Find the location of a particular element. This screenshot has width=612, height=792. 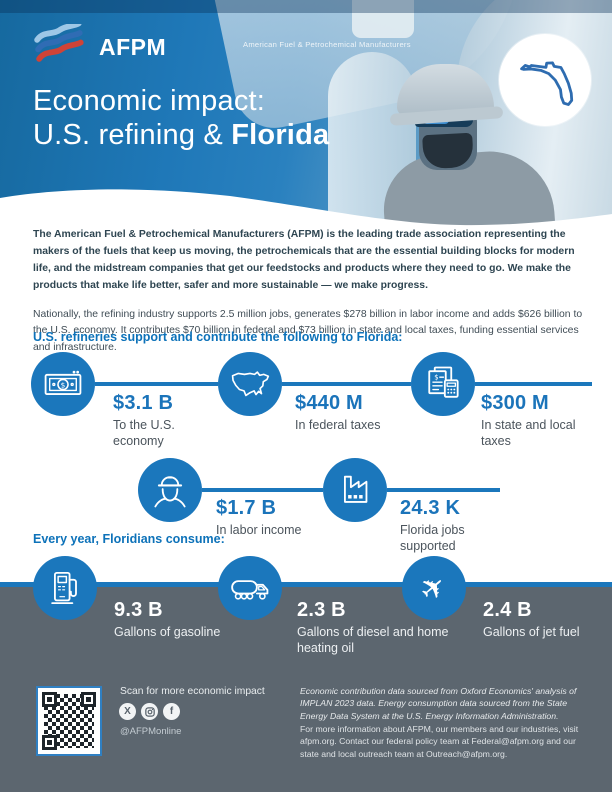

facebook-icon: f is located at coordinates (171, 711).